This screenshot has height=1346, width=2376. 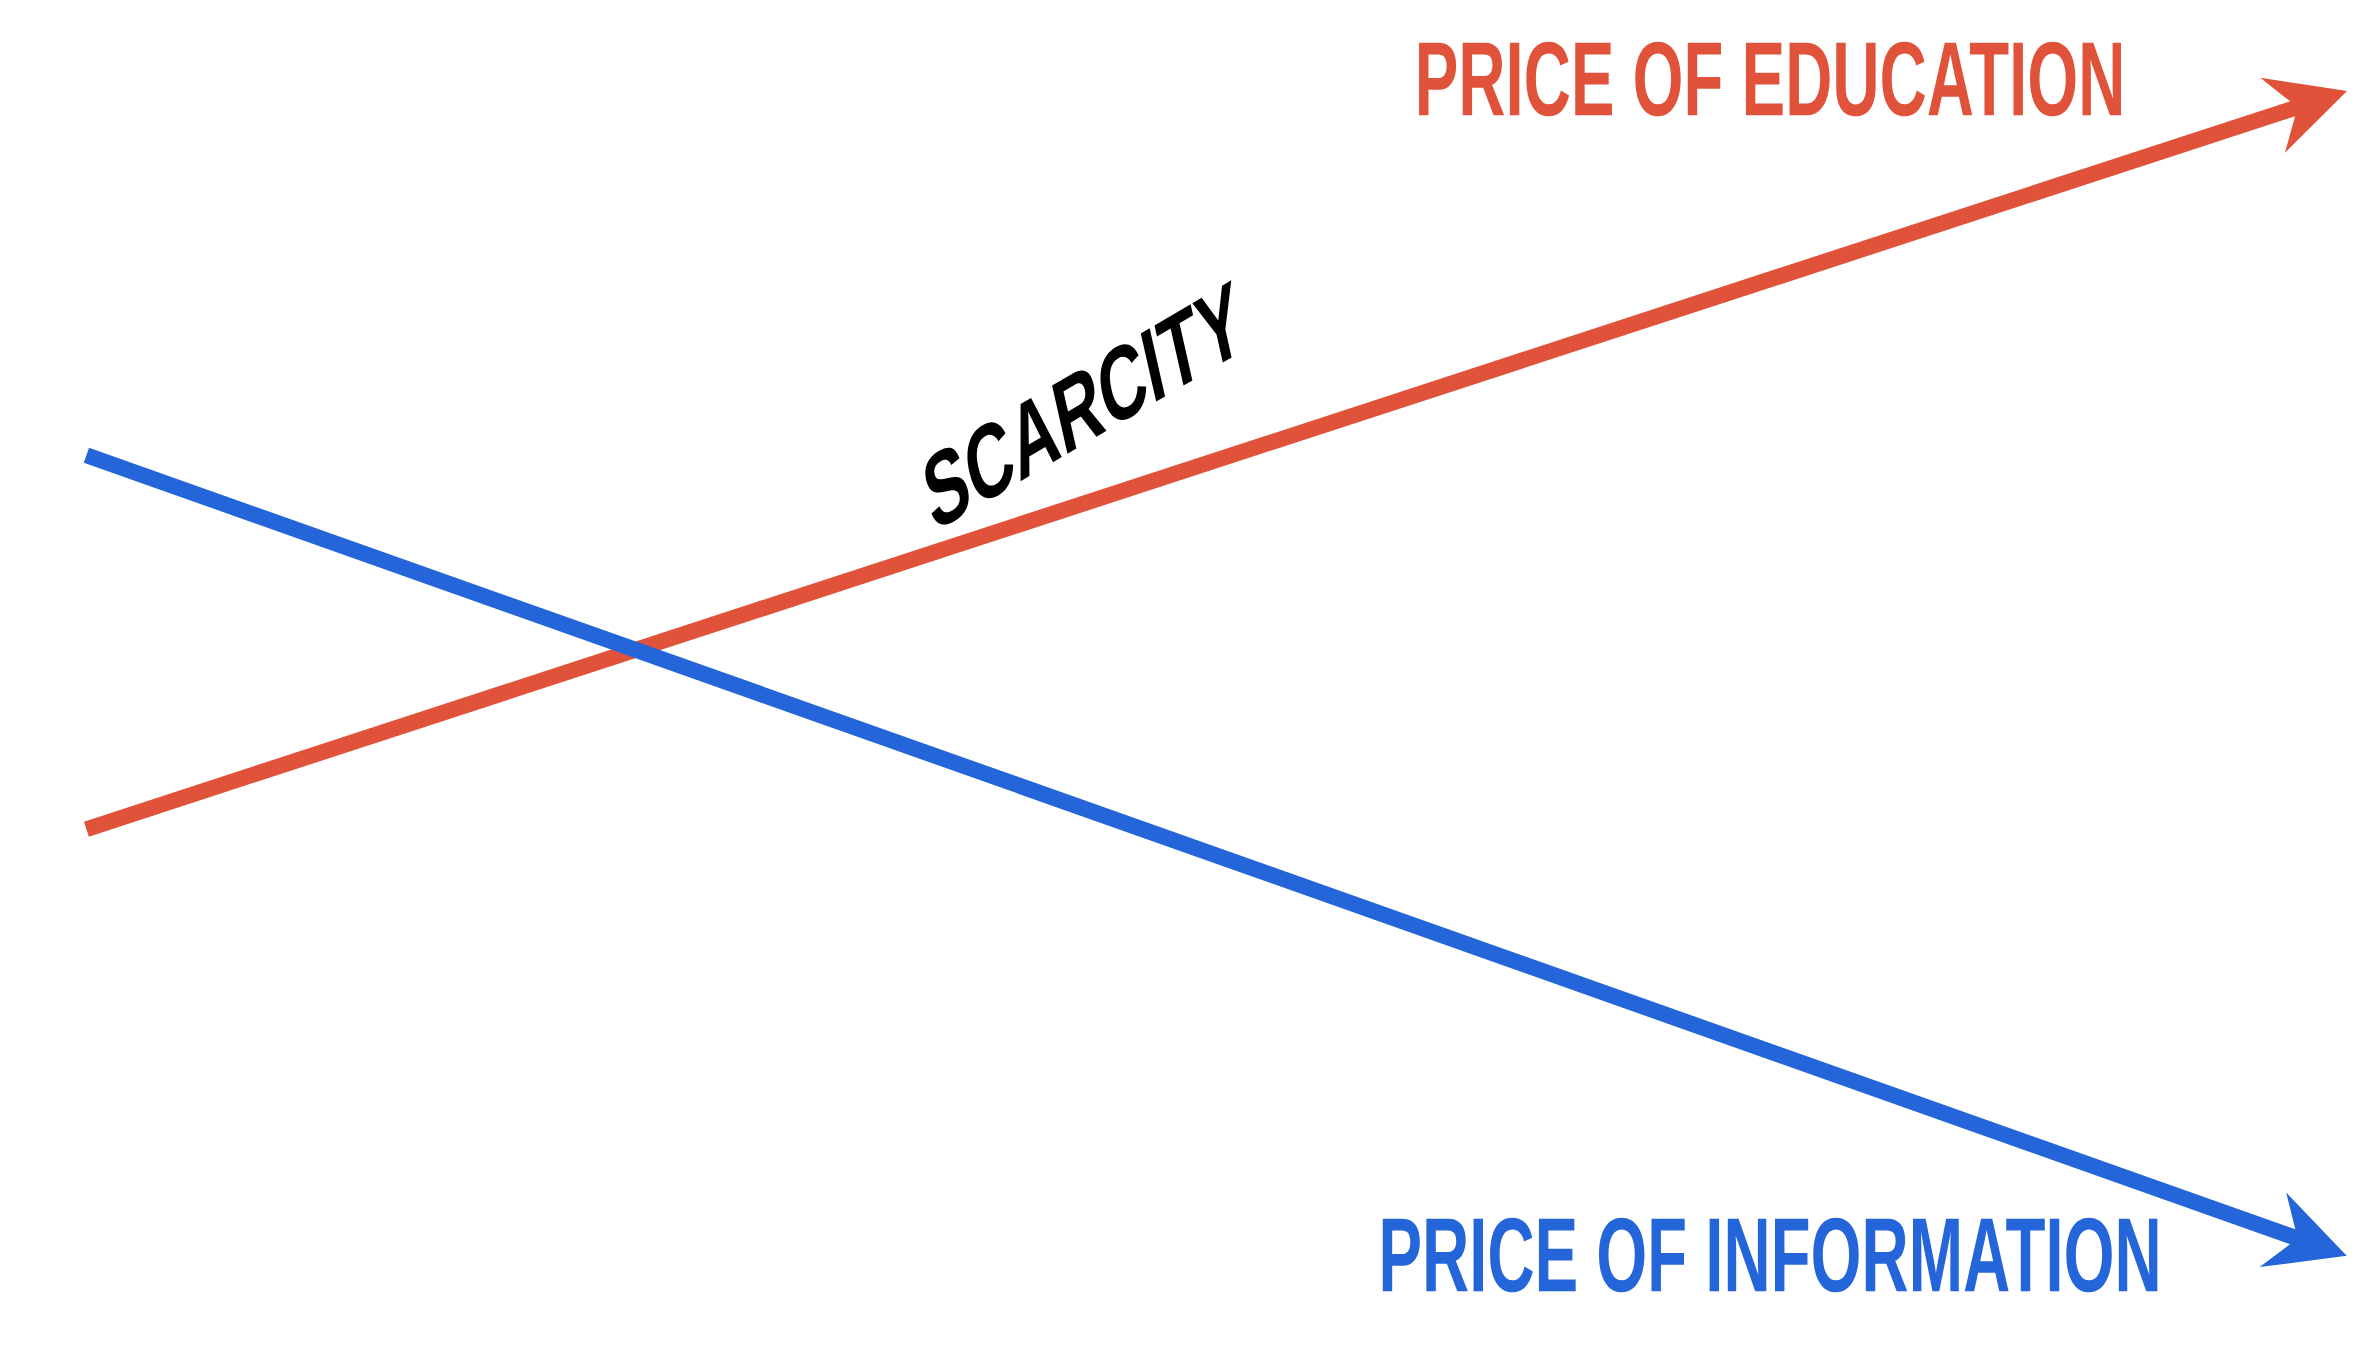 What do you see at coordinates (1770, 1255) in the screenshot?
I see `legend-label: PRICE OF INFORMATION` at bounding box center [1770, 1255].